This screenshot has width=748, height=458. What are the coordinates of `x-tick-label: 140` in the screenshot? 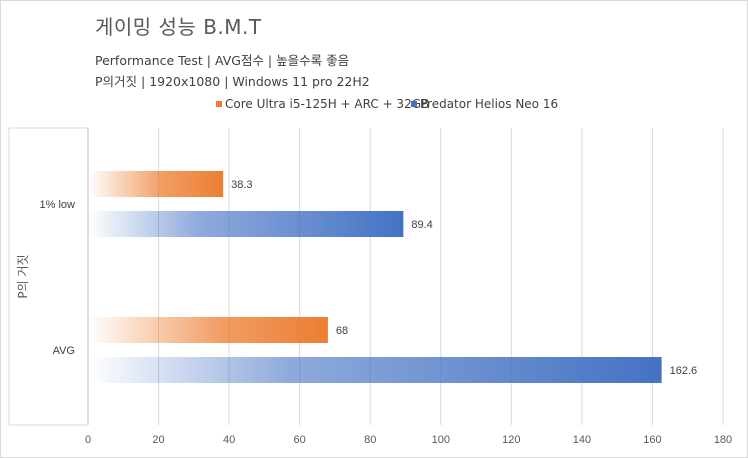 It's located at (582, 440).